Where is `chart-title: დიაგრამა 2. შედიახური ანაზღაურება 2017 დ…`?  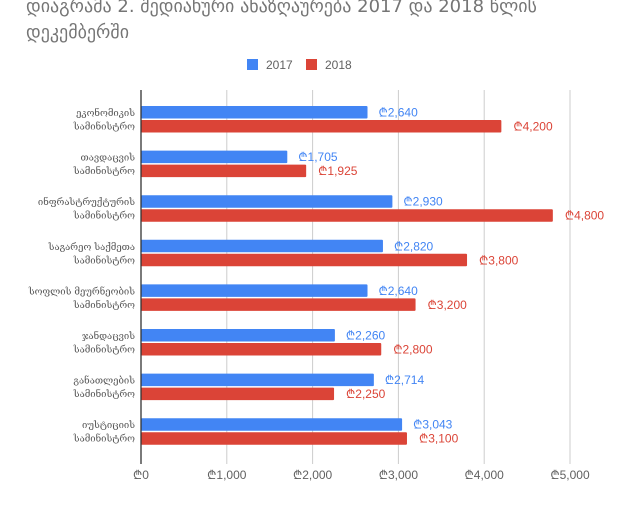 chart-title: დიაგრამა 2. შედიახური ანაზღაურება 2017 დ… is located at coordinates (281, 21).